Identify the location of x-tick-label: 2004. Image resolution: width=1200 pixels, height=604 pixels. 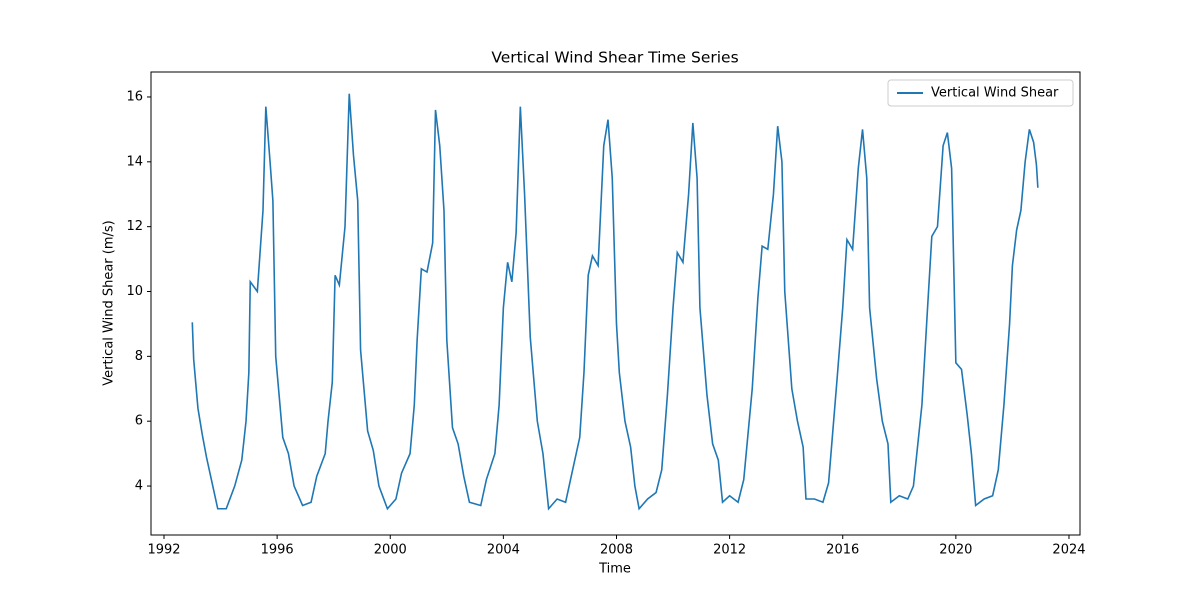
(503, 550).